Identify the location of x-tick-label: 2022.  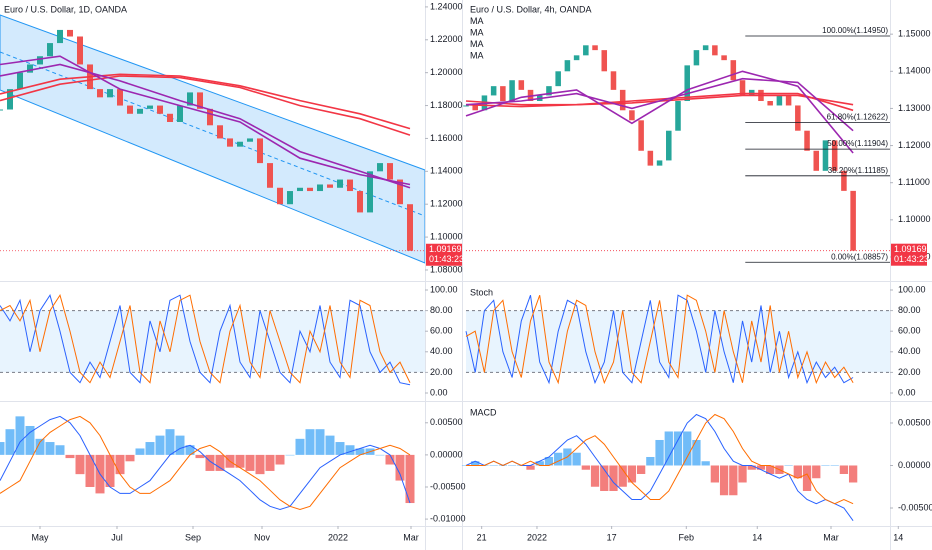
(537, 537).